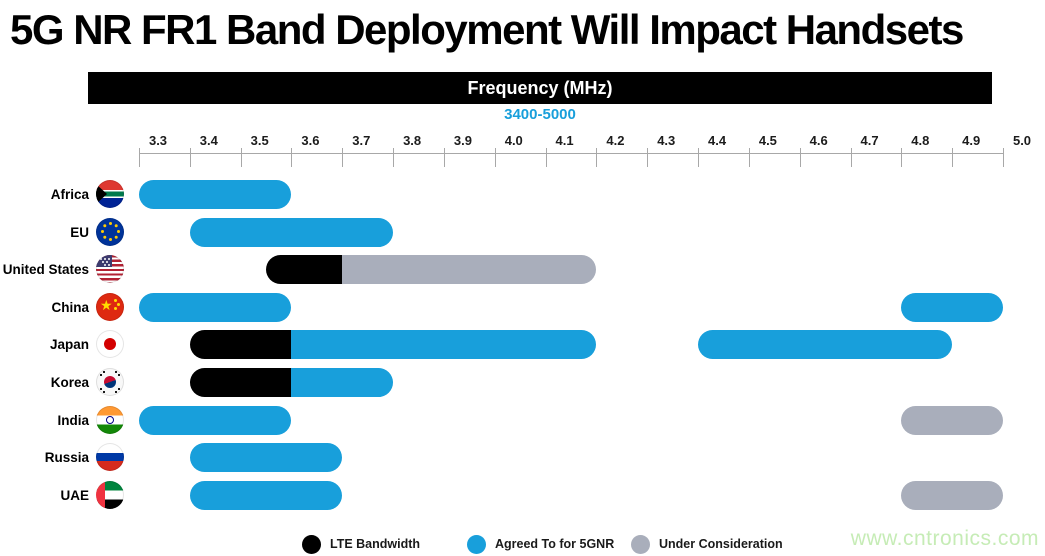 The height and width of the screenshot is (556, 1045). What do you see at coordinates (361, 140) in the screenshot?
I see `axis-tick-label: 3.7` at bounding box center [361, 140].